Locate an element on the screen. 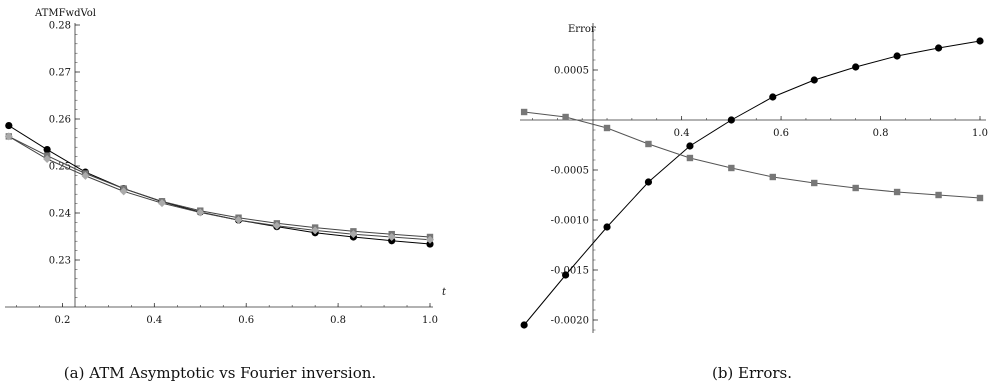 The width and height of the screenshot is (998, 385). caption-a: (a) ATM Asymptotic vs Fourier inversion. is located at coordinates (220, 373).